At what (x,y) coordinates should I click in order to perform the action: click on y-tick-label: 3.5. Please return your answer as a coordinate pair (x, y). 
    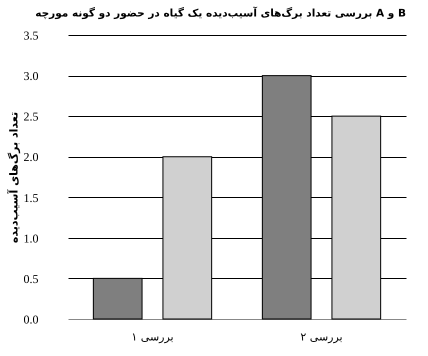
    Looking at the image, I should click on (31, 35).